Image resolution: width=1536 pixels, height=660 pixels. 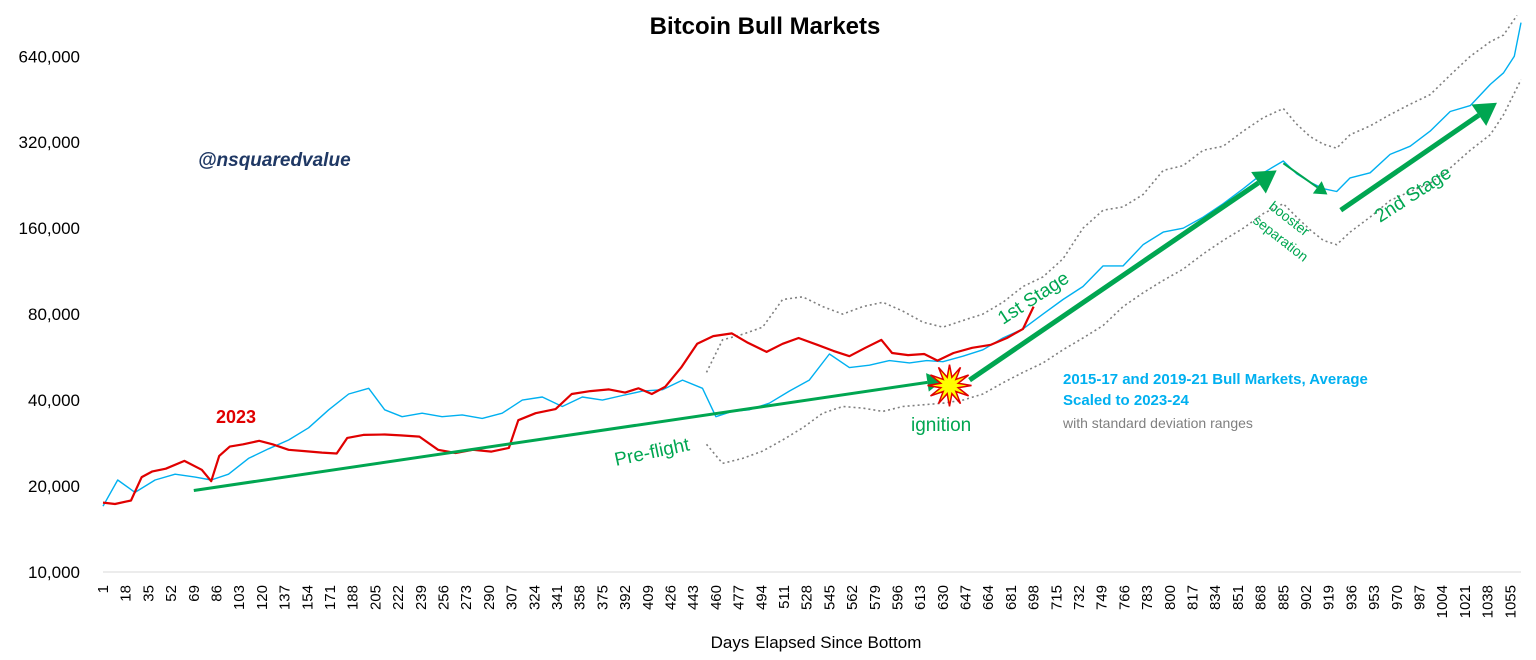 I want to click on x-tick-label: 35, so click(x=148, y=593).